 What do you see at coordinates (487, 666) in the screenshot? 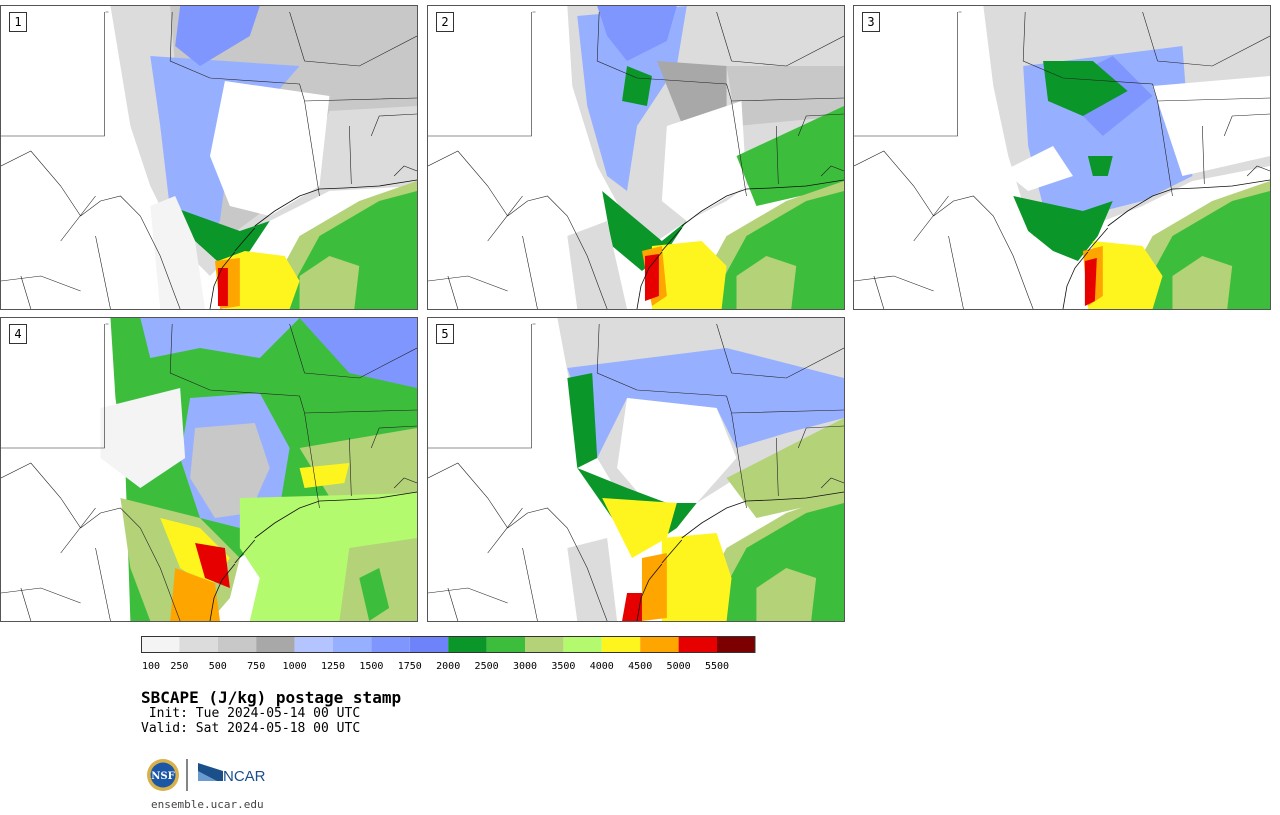
I see `colorbar-tick-label: 2500` at bounding box center [487, 666].